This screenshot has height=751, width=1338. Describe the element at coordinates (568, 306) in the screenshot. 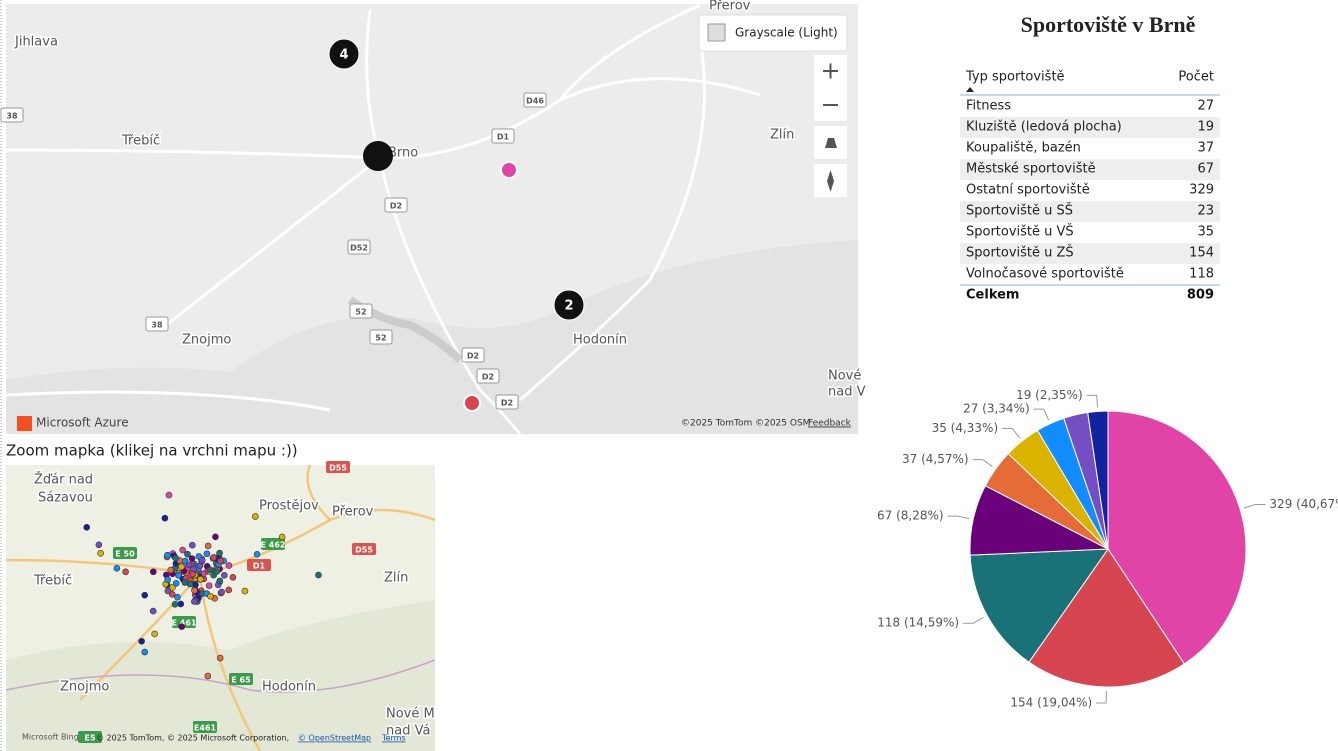

I see `cluster-count: 2` at that location.